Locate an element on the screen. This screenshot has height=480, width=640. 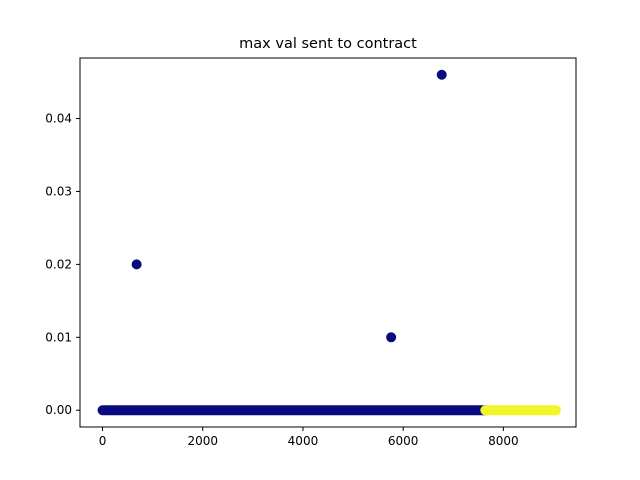
x-tick-label: 8000 is located at coordinates (503, 441).